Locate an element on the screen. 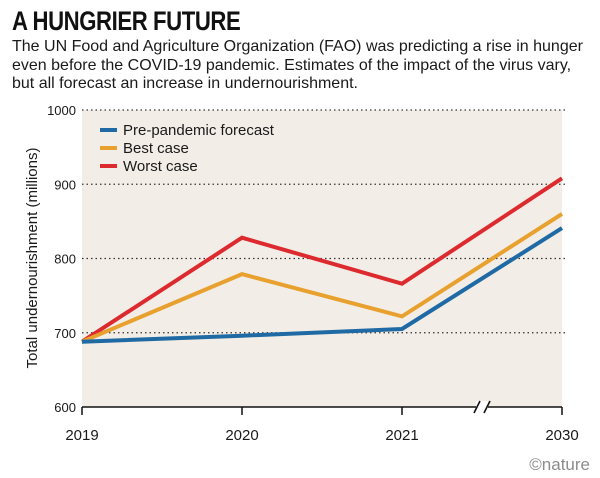  nature-credit: ©nature is located at coordinates (559, 464).